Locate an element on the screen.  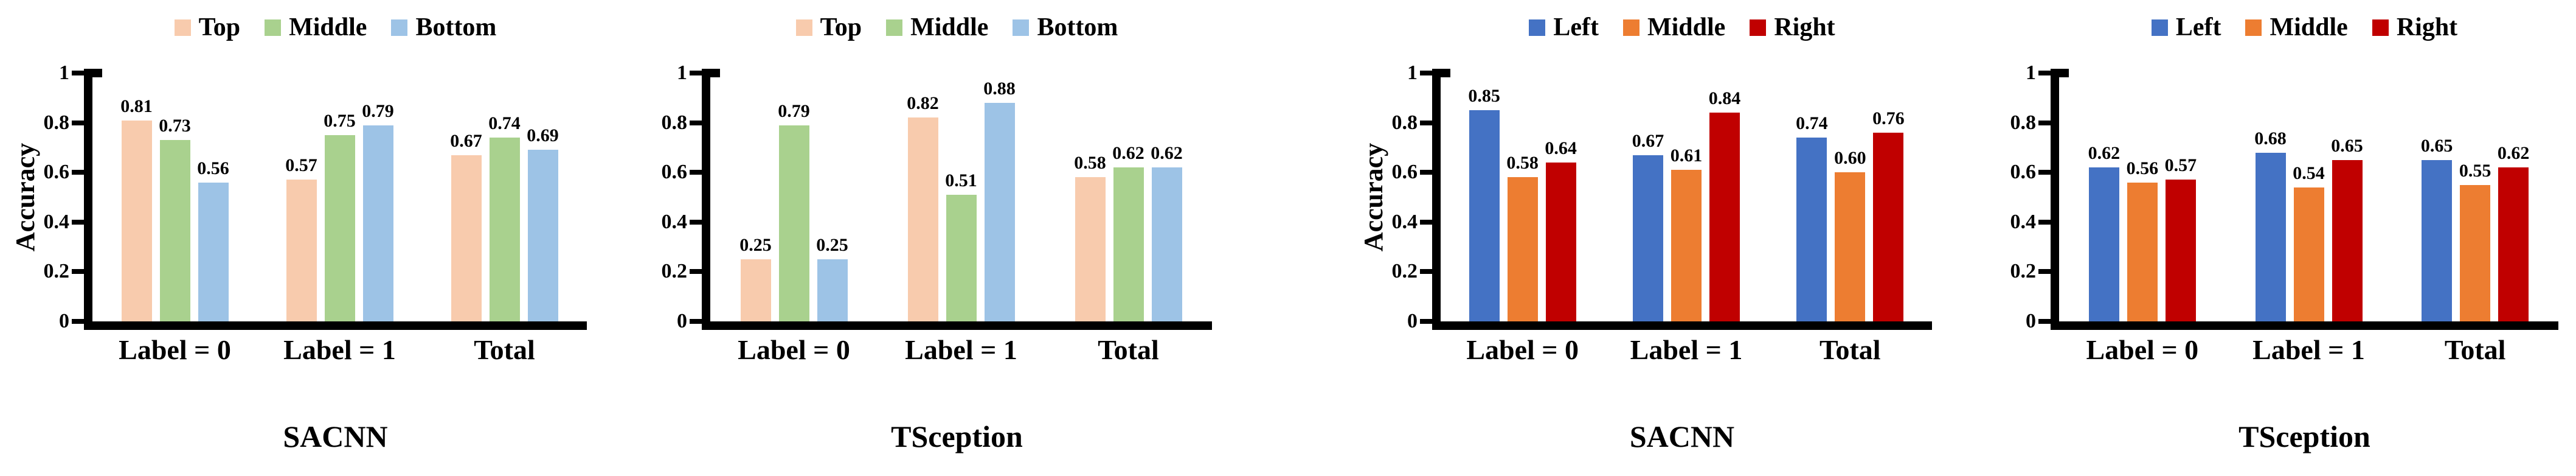
bar-top: 0.67 is located at coordinates (466, 226).